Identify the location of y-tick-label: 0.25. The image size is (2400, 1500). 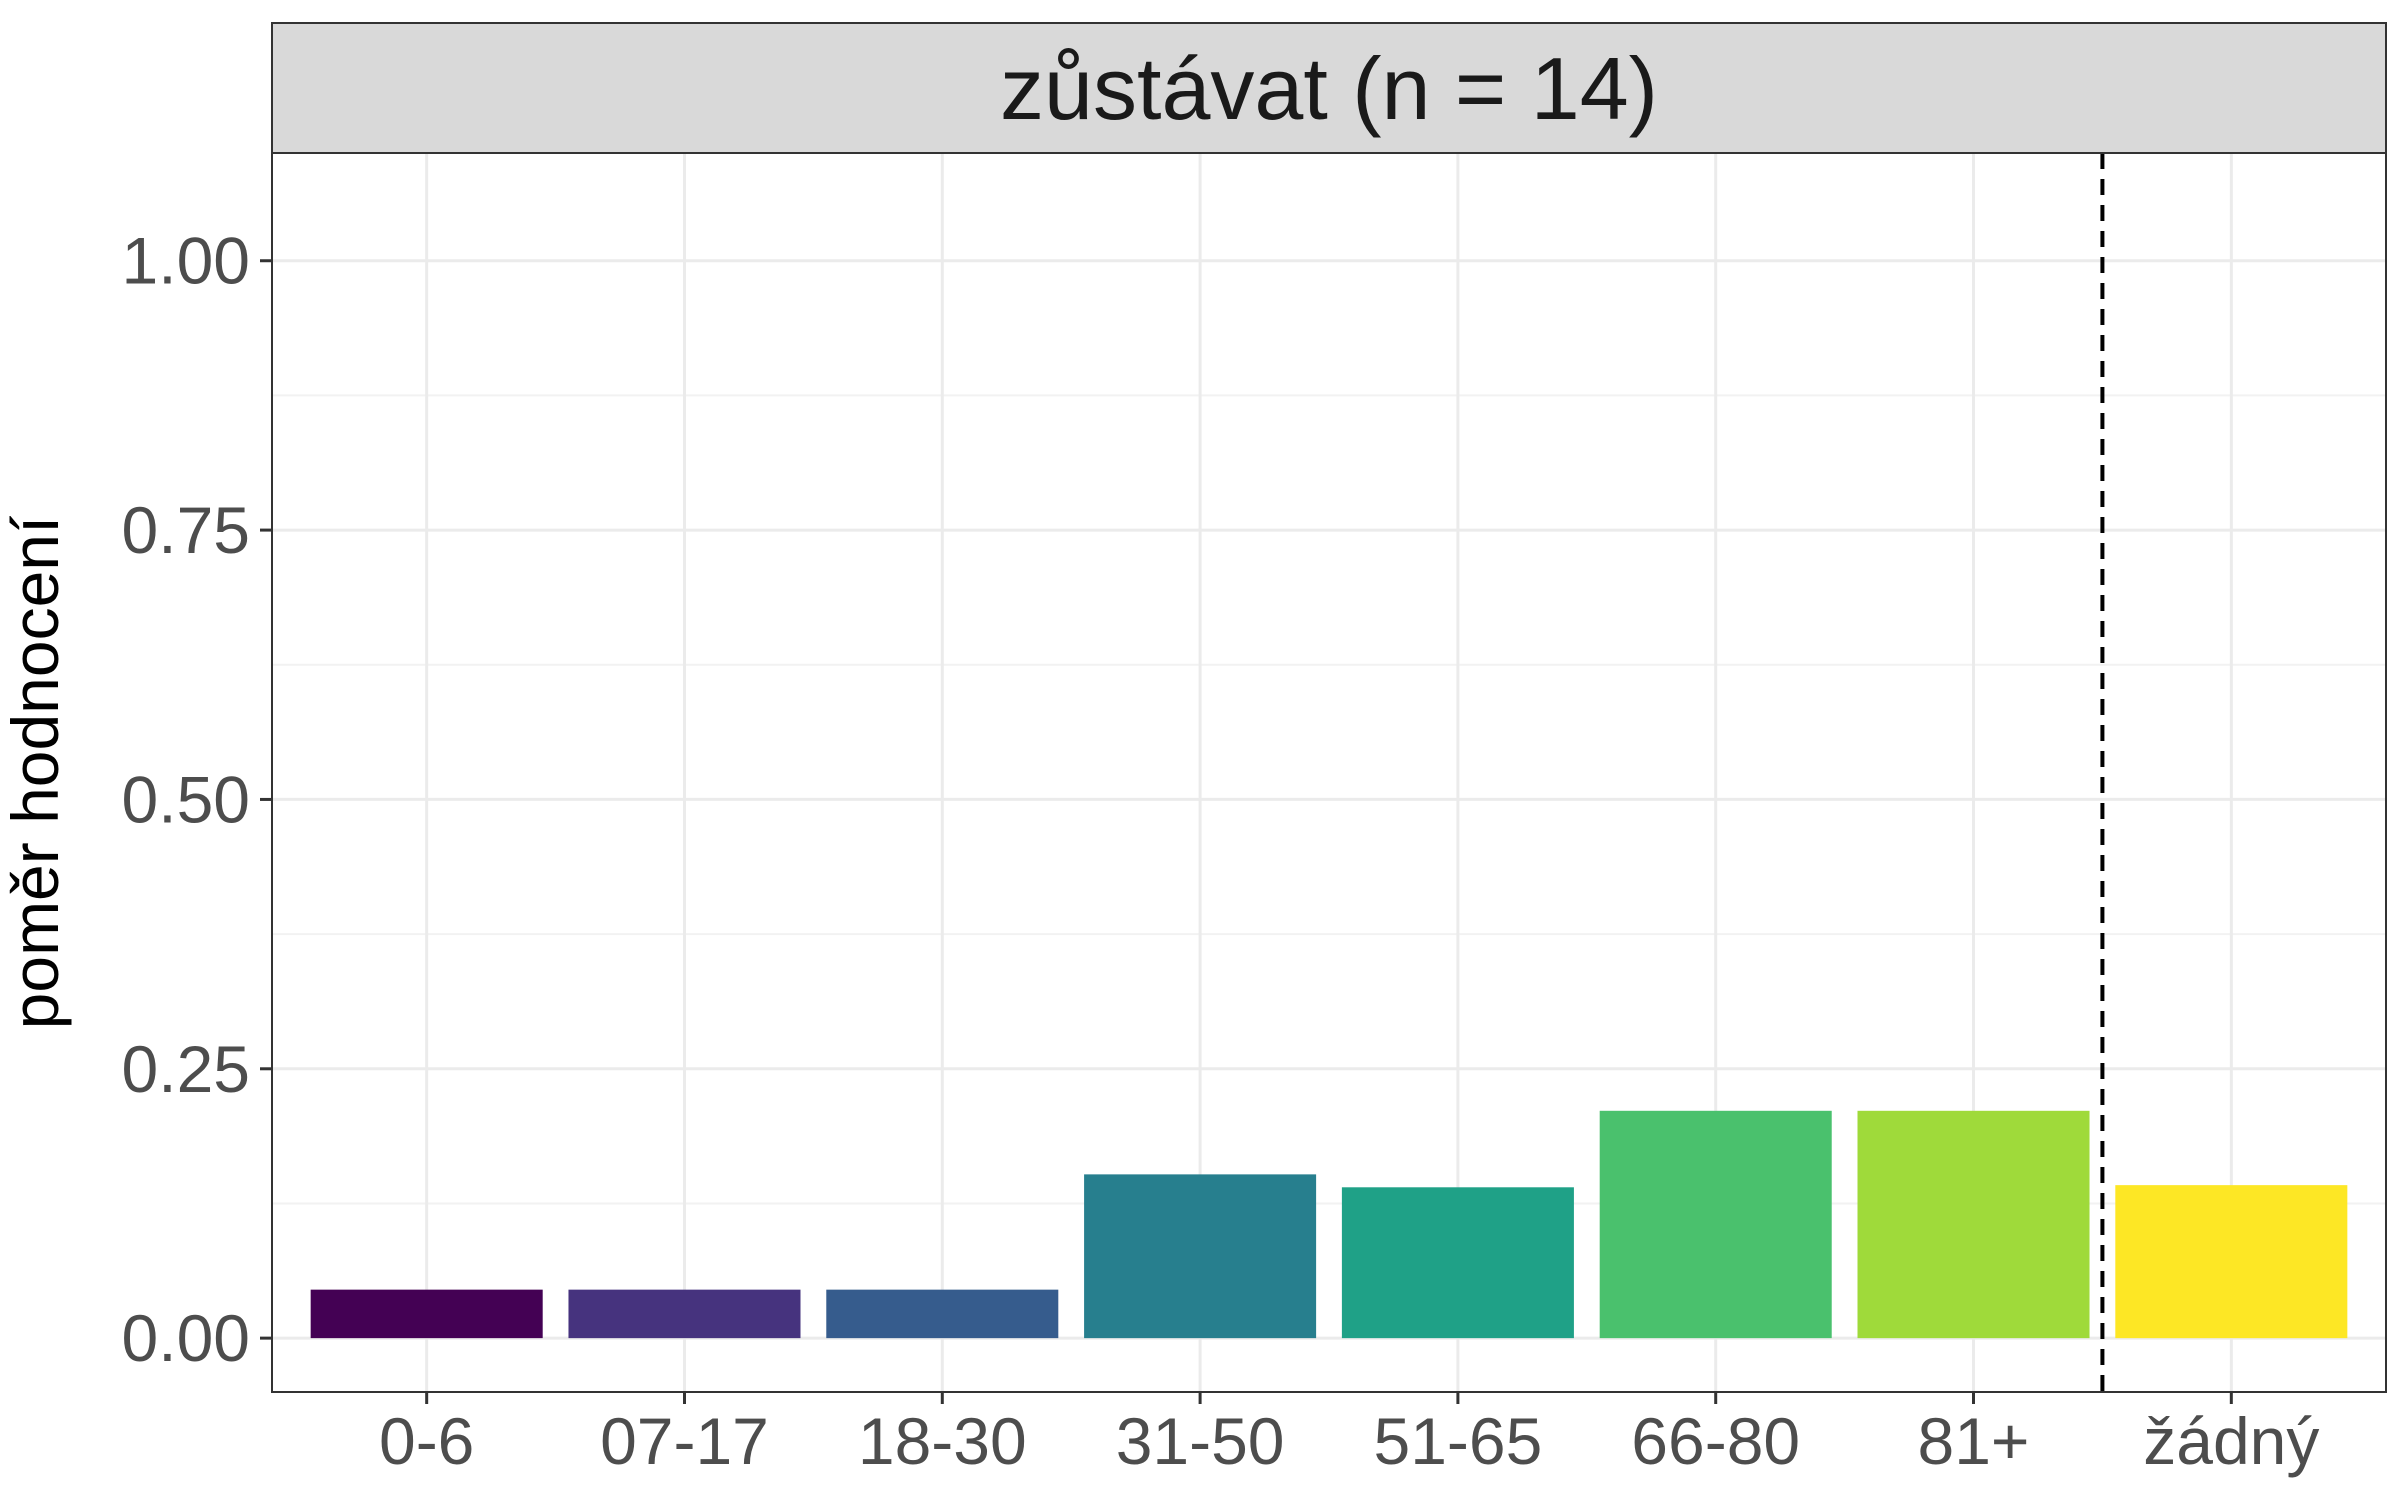
(186, 1069).